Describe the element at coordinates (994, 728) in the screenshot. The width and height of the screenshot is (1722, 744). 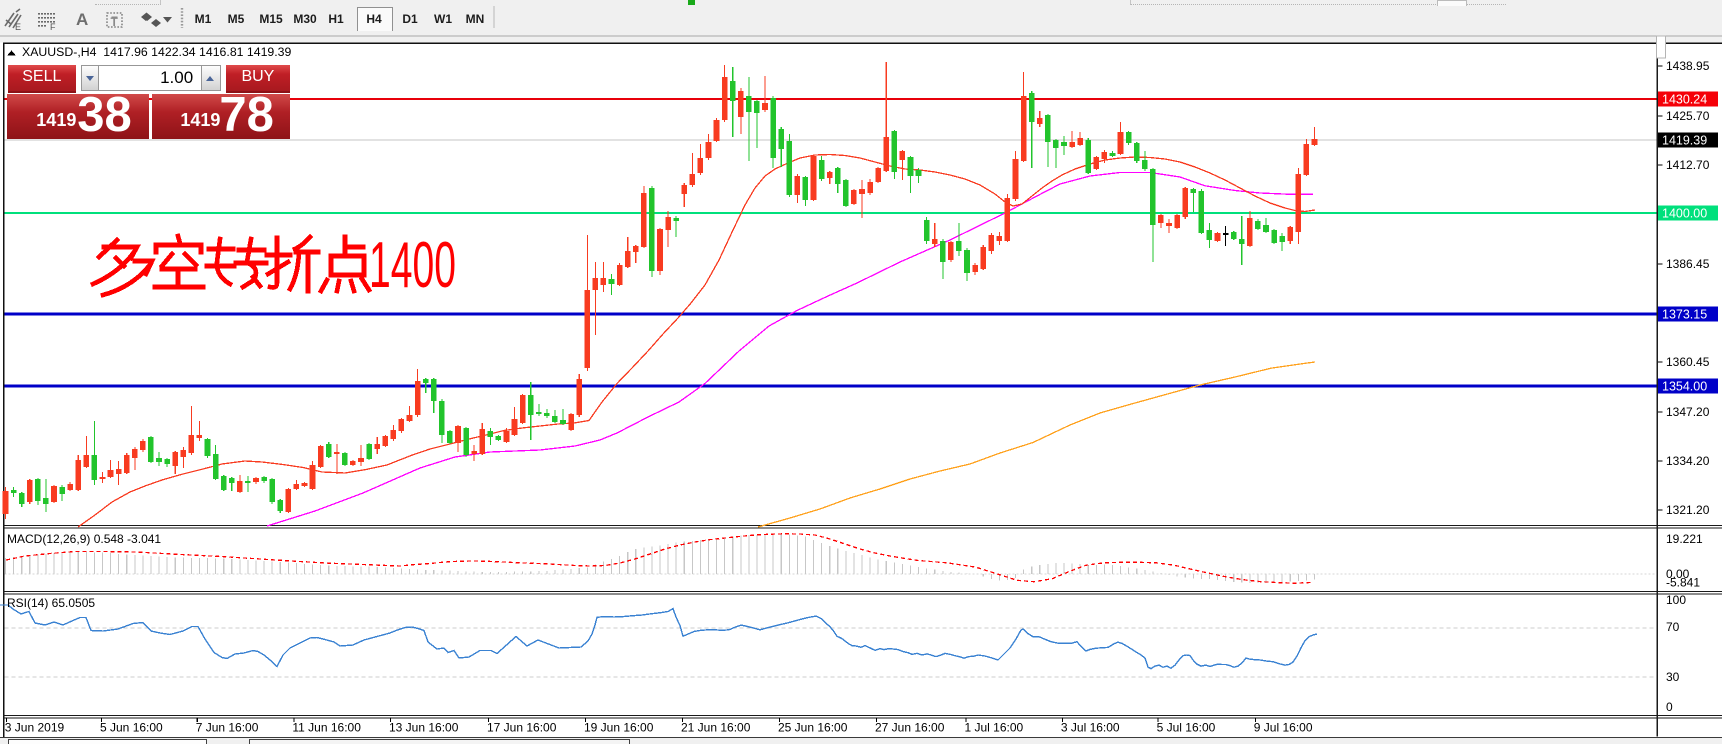
I see `svg-text: 1 Jul 16:00` at that location.